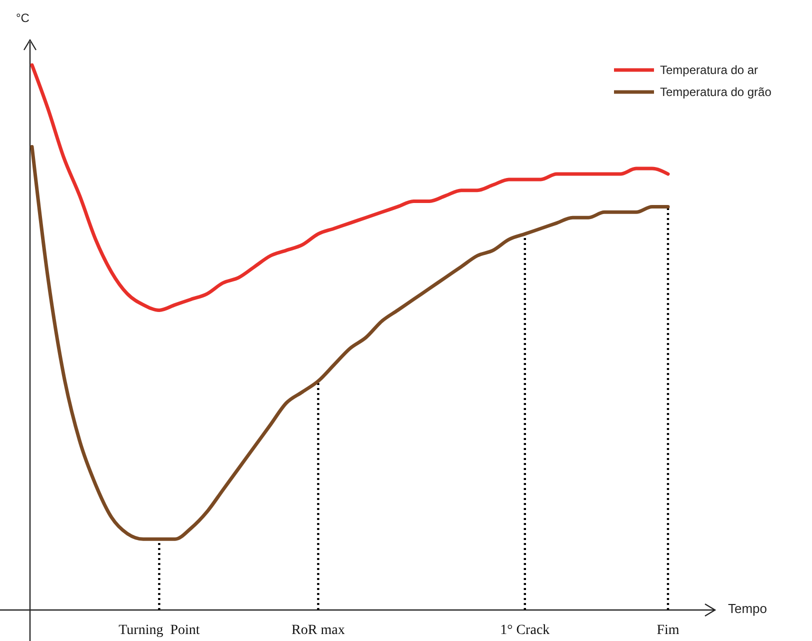 Image resolution: width=812 pixels, height=641 pixels. What do you see at coordinates (668, 630) in the screenshot?
I see `x-tick-label: Fim` at bounding box center [668, 630].